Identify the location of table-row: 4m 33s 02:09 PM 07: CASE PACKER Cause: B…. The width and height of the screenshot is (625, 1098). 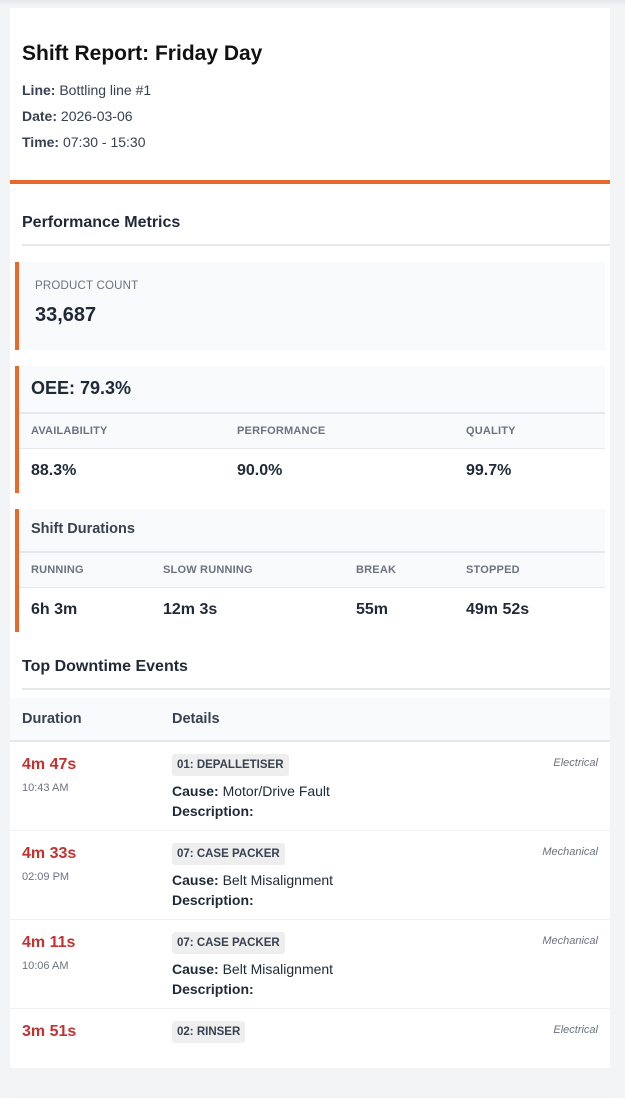
(310, 875).